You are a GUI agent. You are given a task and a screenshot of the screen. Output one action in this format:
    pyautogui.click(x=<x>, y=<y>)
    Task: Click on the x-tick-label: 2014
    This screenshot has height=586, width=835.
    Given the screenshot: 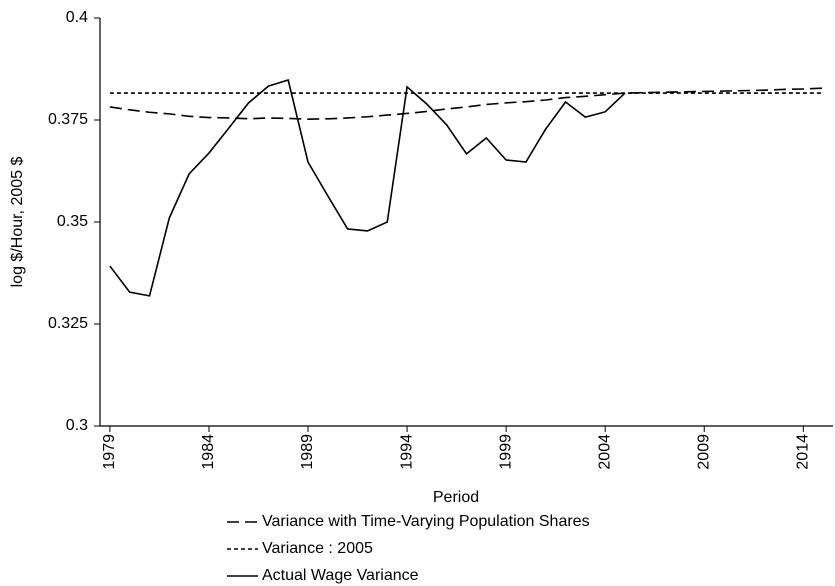 What is the action you would take?
    pyautogui.click(x=803, y=452)
    